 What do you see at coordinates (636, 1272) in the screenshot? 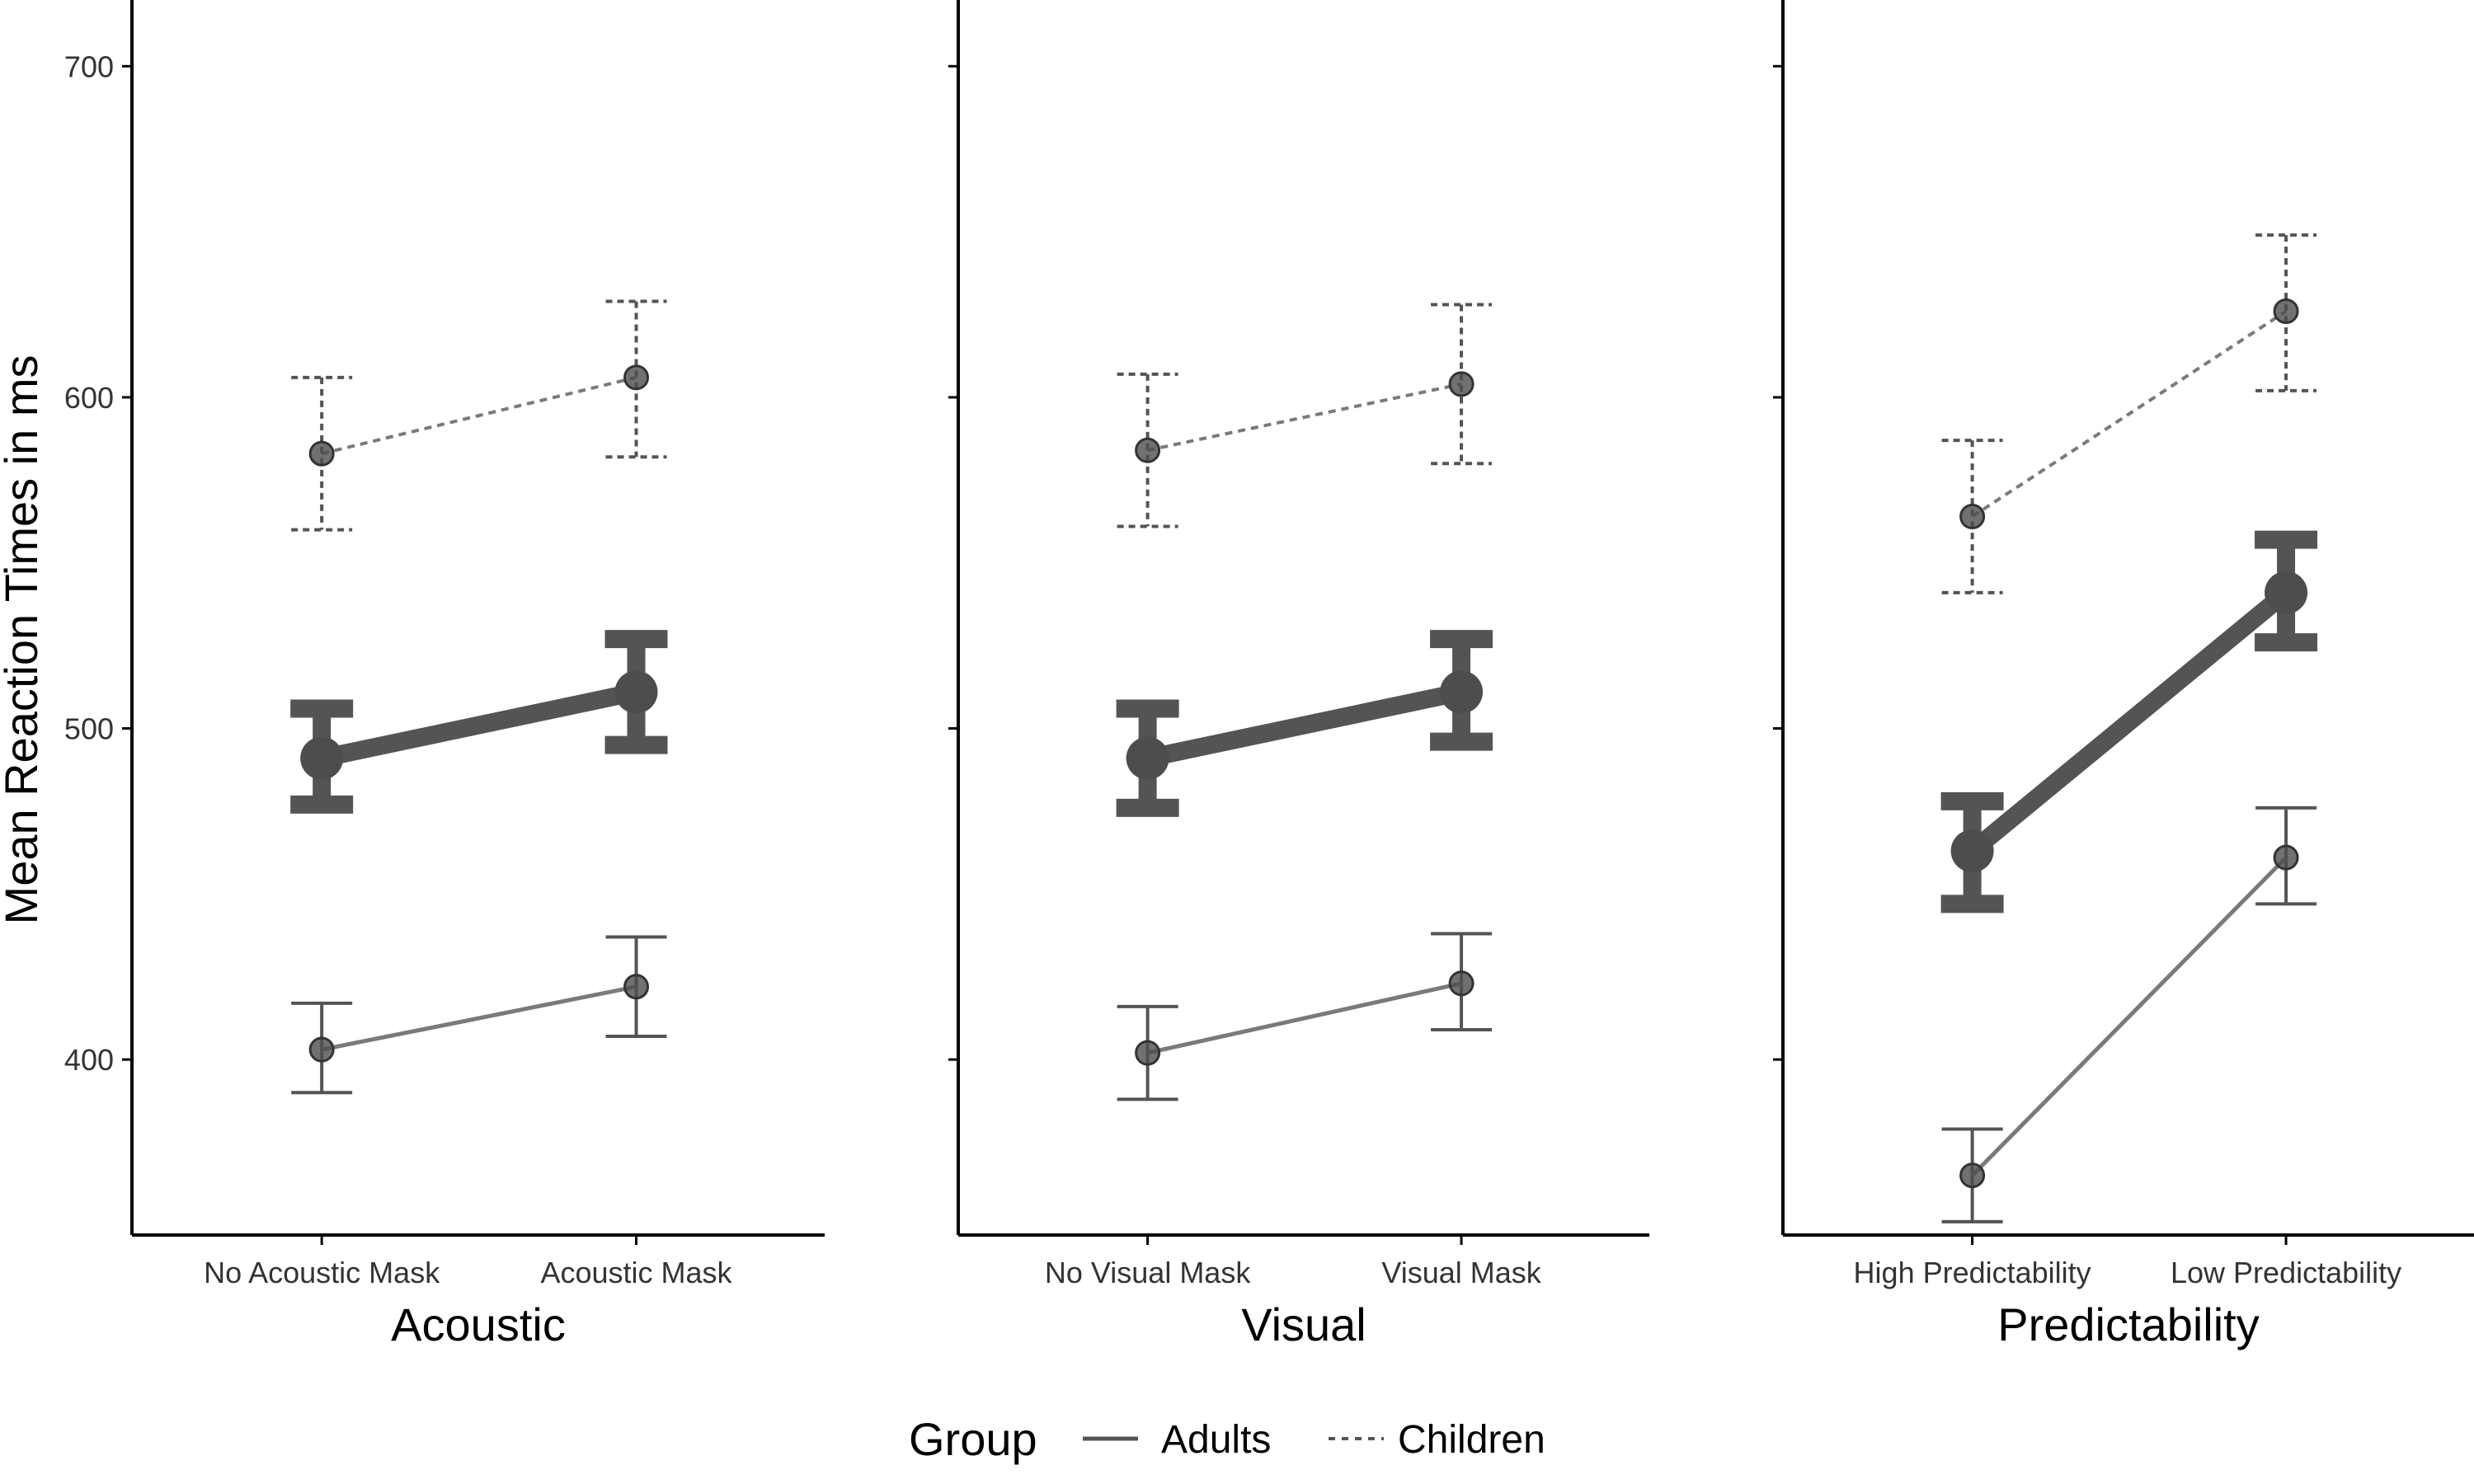
I see `x-tick-label-1: Acoustic Mask` at bounding box center [636, 1272].